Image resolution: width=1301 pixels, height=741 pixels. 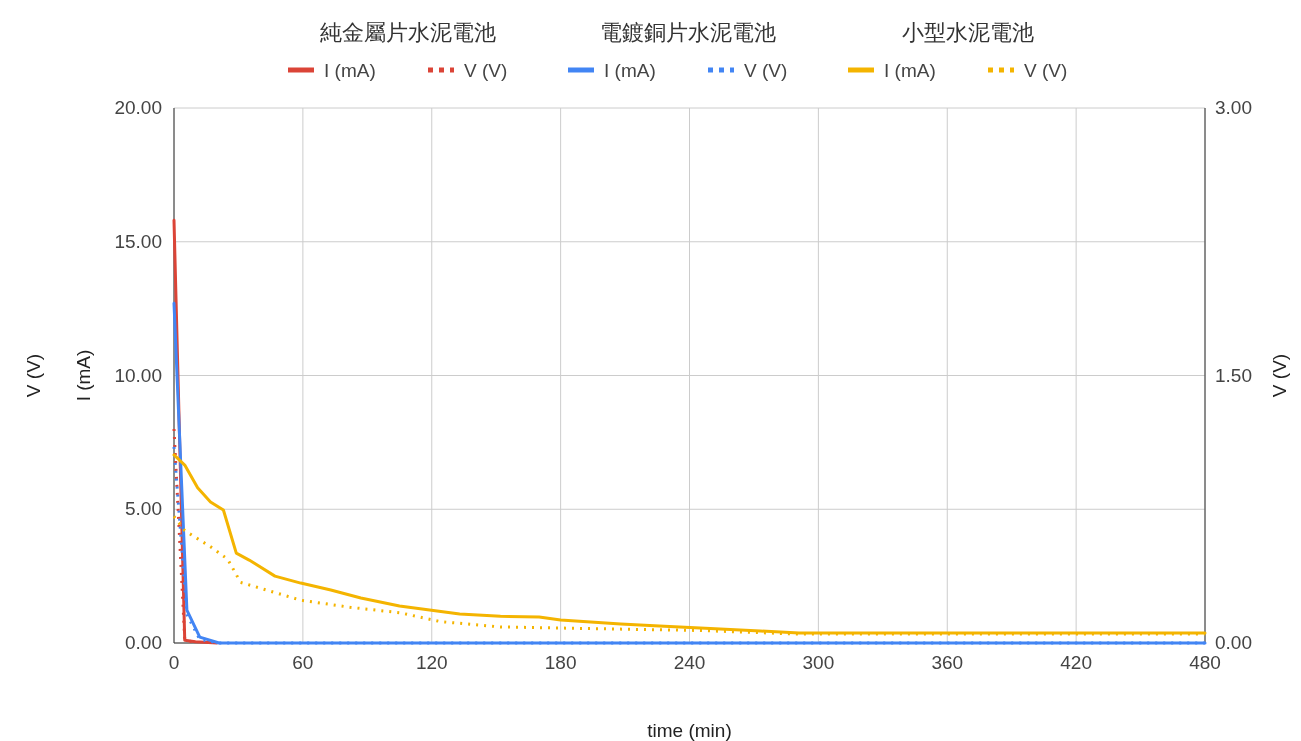 What do you see at coordinates (138, 375) in the screenshot?
I see `y-tick-label: 10.00` at bounding box center [138, 375].